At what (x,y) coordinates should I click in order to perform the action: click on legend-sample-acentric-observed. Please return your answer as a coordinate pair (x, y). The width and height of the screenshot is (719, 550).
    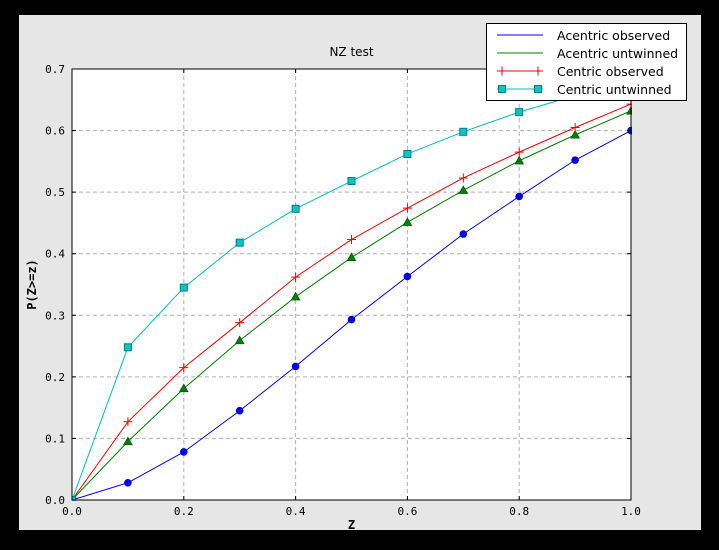
    Looking at the image, I should click on (520, 35).